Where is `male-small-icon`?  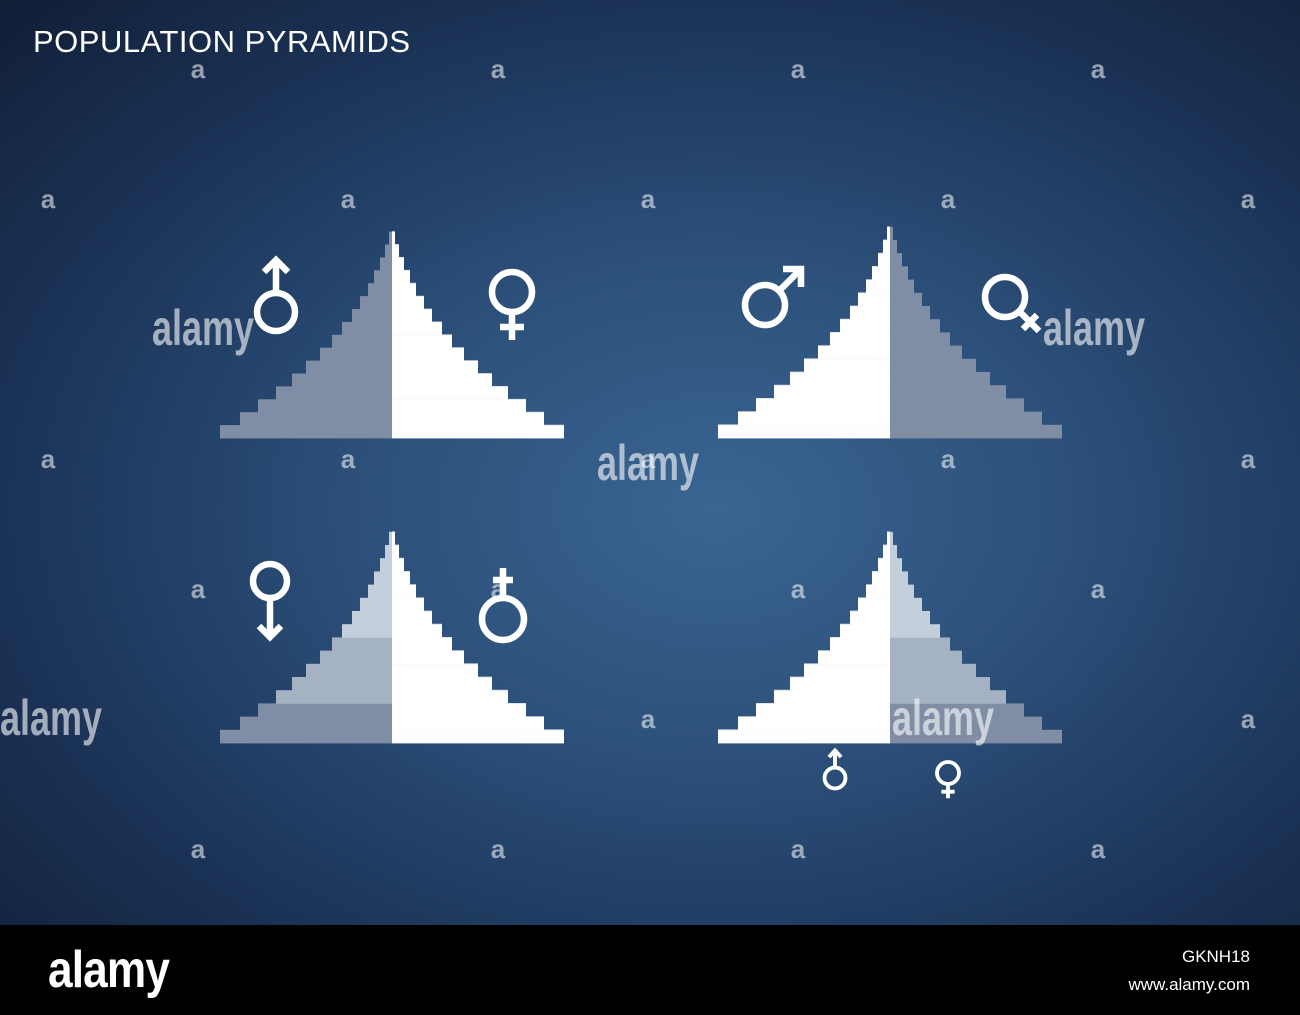 male-small-icon is located at coordinates (835, 769).